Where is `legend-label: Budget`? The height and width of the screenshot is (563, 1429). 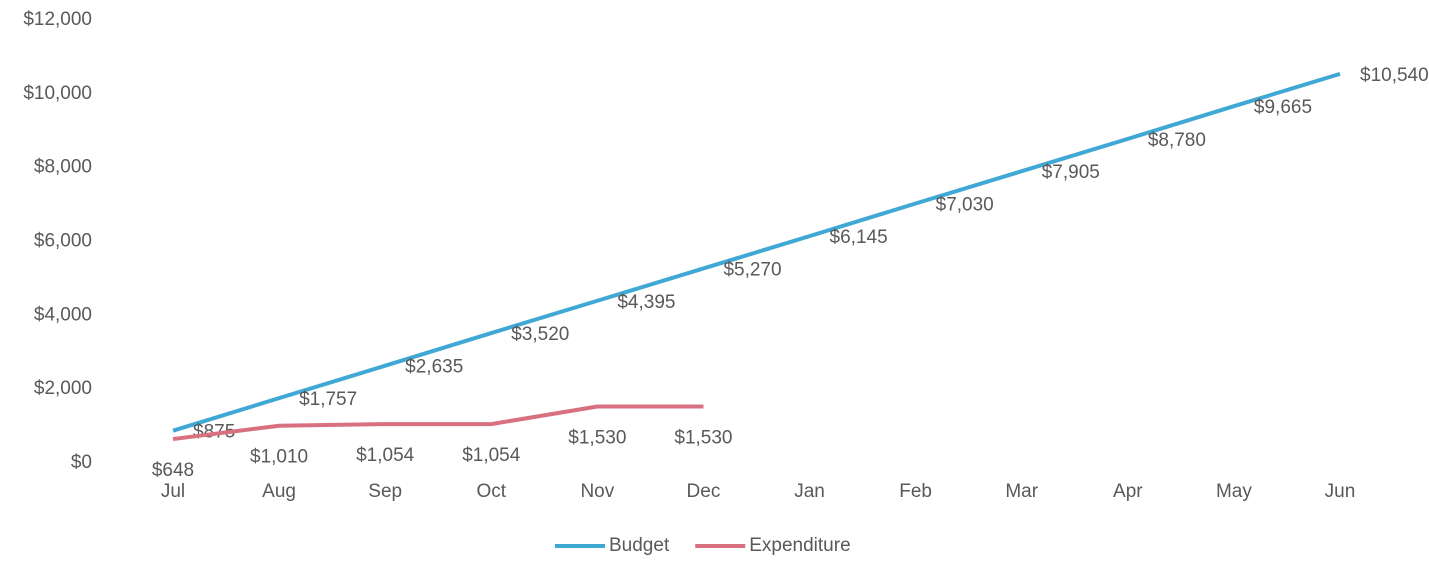 legend-label: Budget is located at coordinates (639, 545).